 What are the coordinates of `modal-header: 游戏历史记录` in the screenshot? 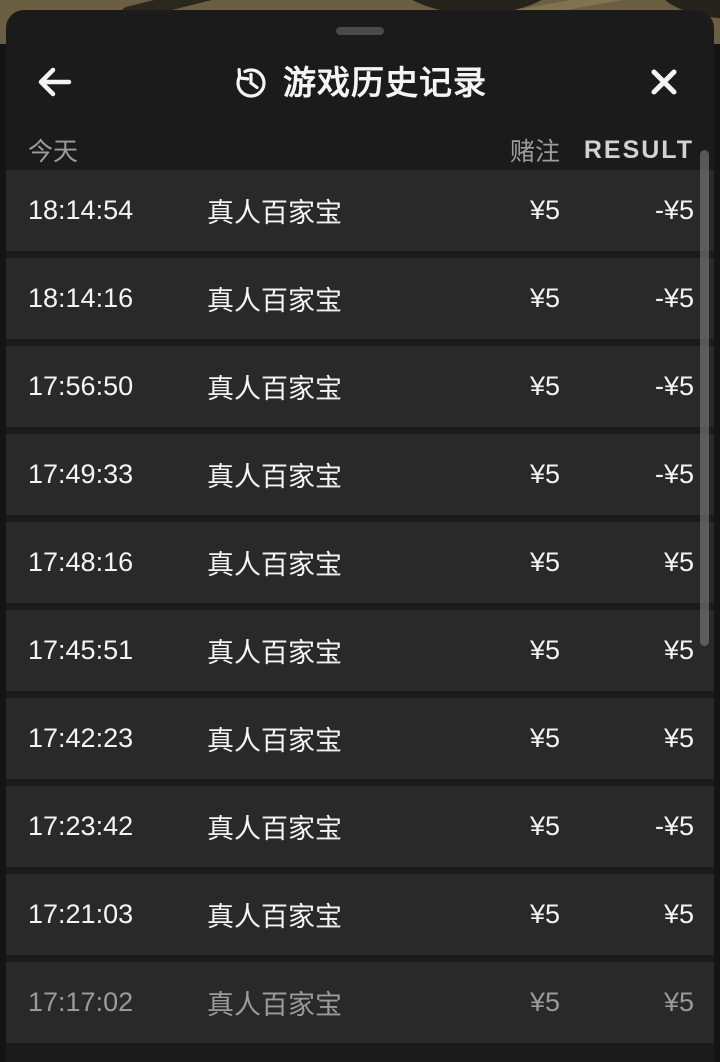 It's located at (360, 82).